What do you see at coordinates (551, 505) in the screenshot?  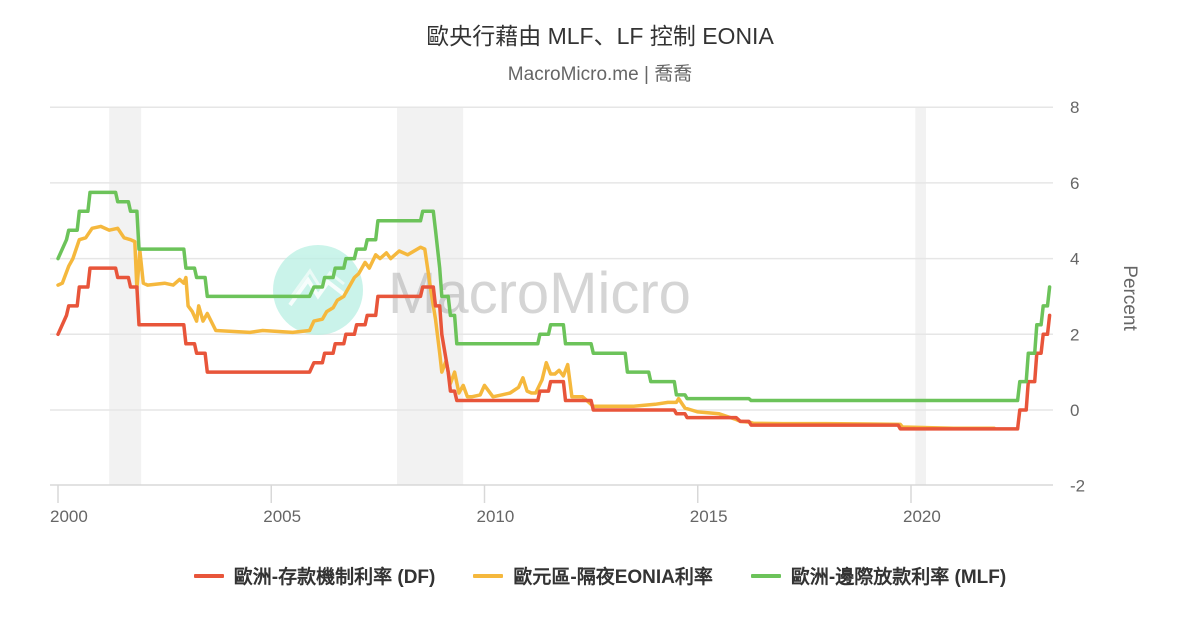 I see `x-axis: 2000 2005 2010 2015 2020` at bounding box center [551, 505].